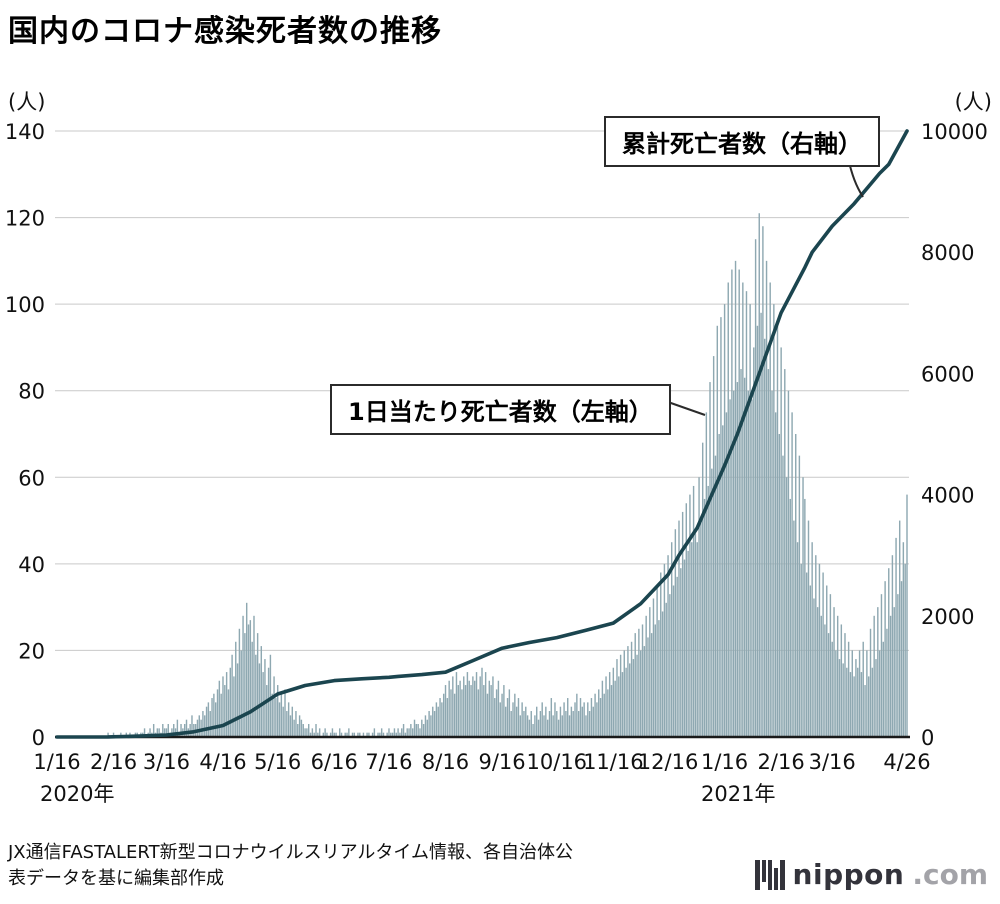 This screenshot has width=1000, height=904. What do you see at coordinates (31, 478) in the screenshot?
I see `svg-text: 60` at bounding box center [31, 478].